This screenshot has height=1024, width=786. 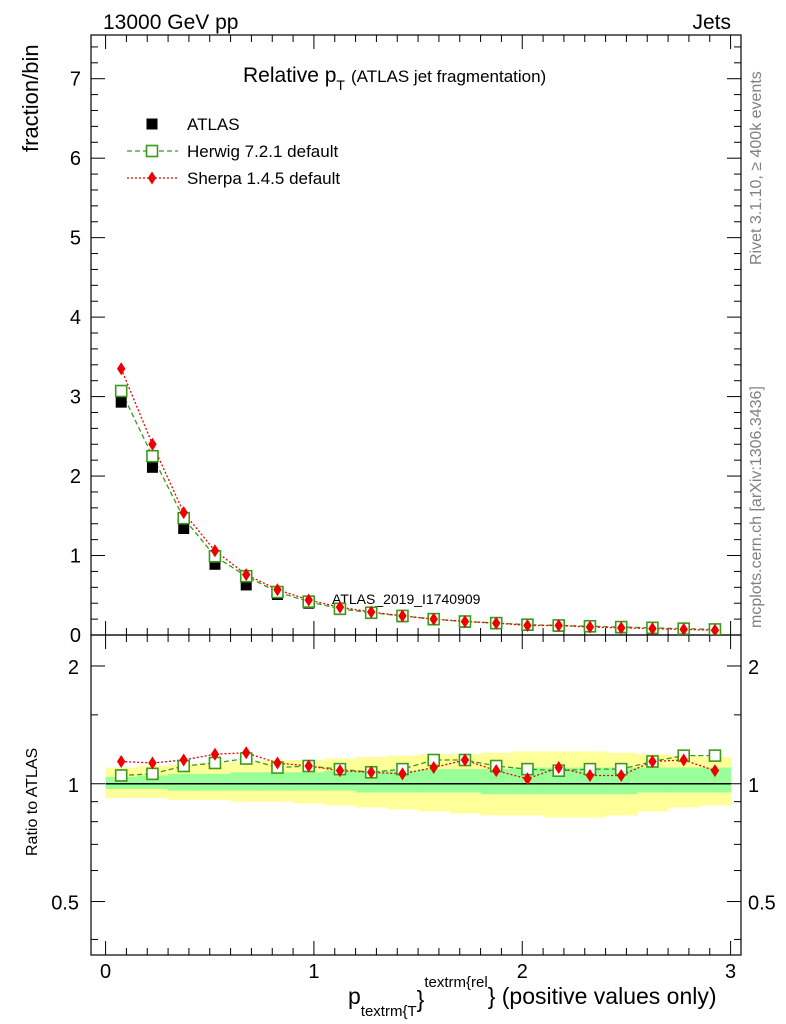 What do you see at coordinates (522, 972) in the screenshot?
I see `x-tick-label: 2` at bounding box center [522, 972].